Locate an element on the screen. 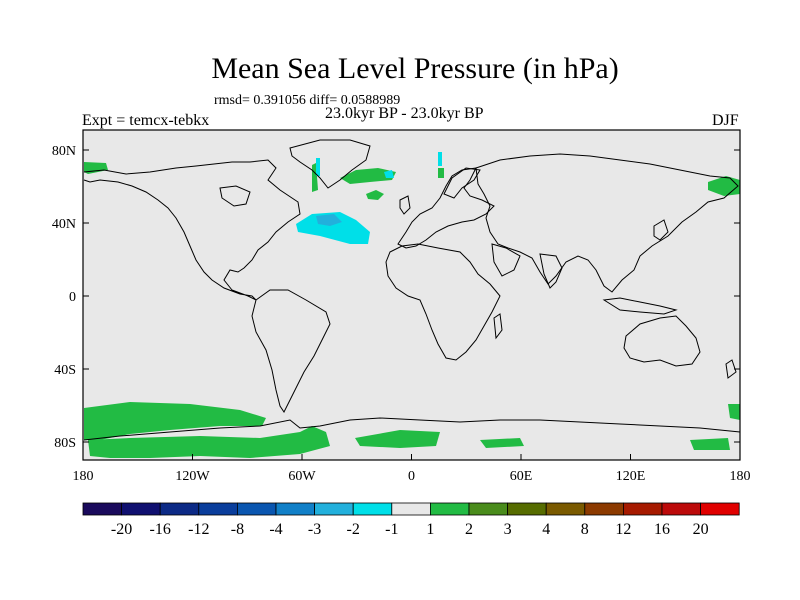  lon-labels: 180 120W 60W 0 60E 120E 180 is located at coordinates (412, 476).